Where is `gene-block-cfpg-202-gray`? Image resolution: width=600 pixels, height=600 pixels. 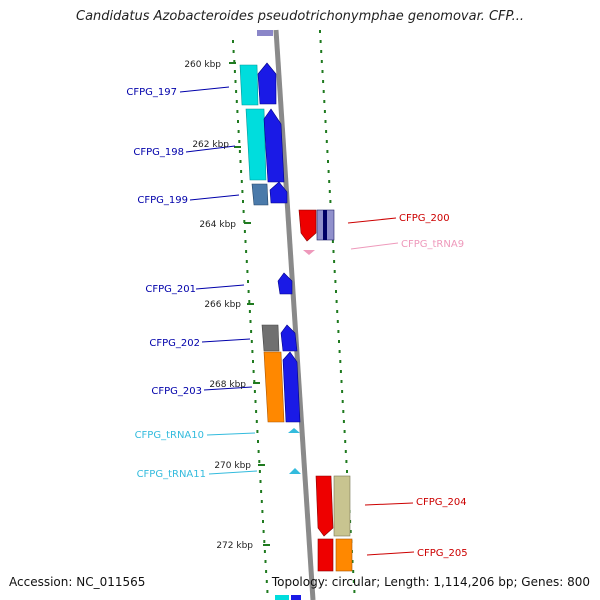 gene-block-cfpg-202-gray is located at coordinates (270, 338).